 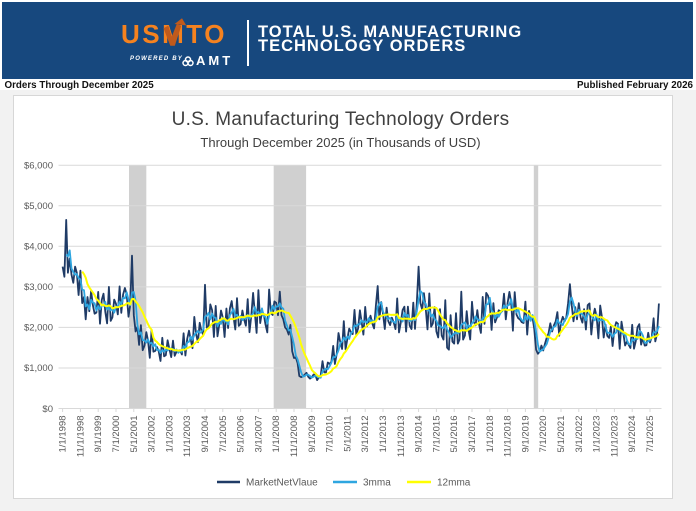 I want to click on svg-text: 1/1/2008, so click(x=276, y=434).